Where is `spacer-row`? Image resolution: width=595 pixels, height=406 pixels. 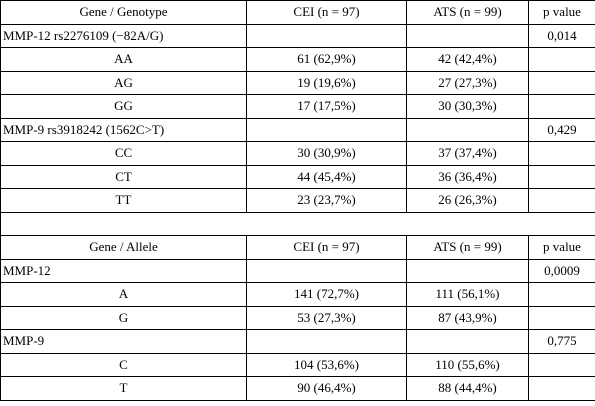 spacer-row is located at coordinates (297, 223).